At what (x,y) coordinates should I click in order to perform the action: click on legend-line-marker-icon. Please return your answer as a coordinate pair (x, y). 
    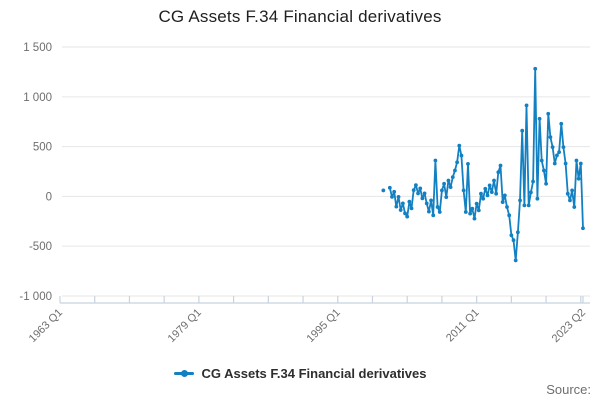
    Looking at the image, I should click on (183, 373).